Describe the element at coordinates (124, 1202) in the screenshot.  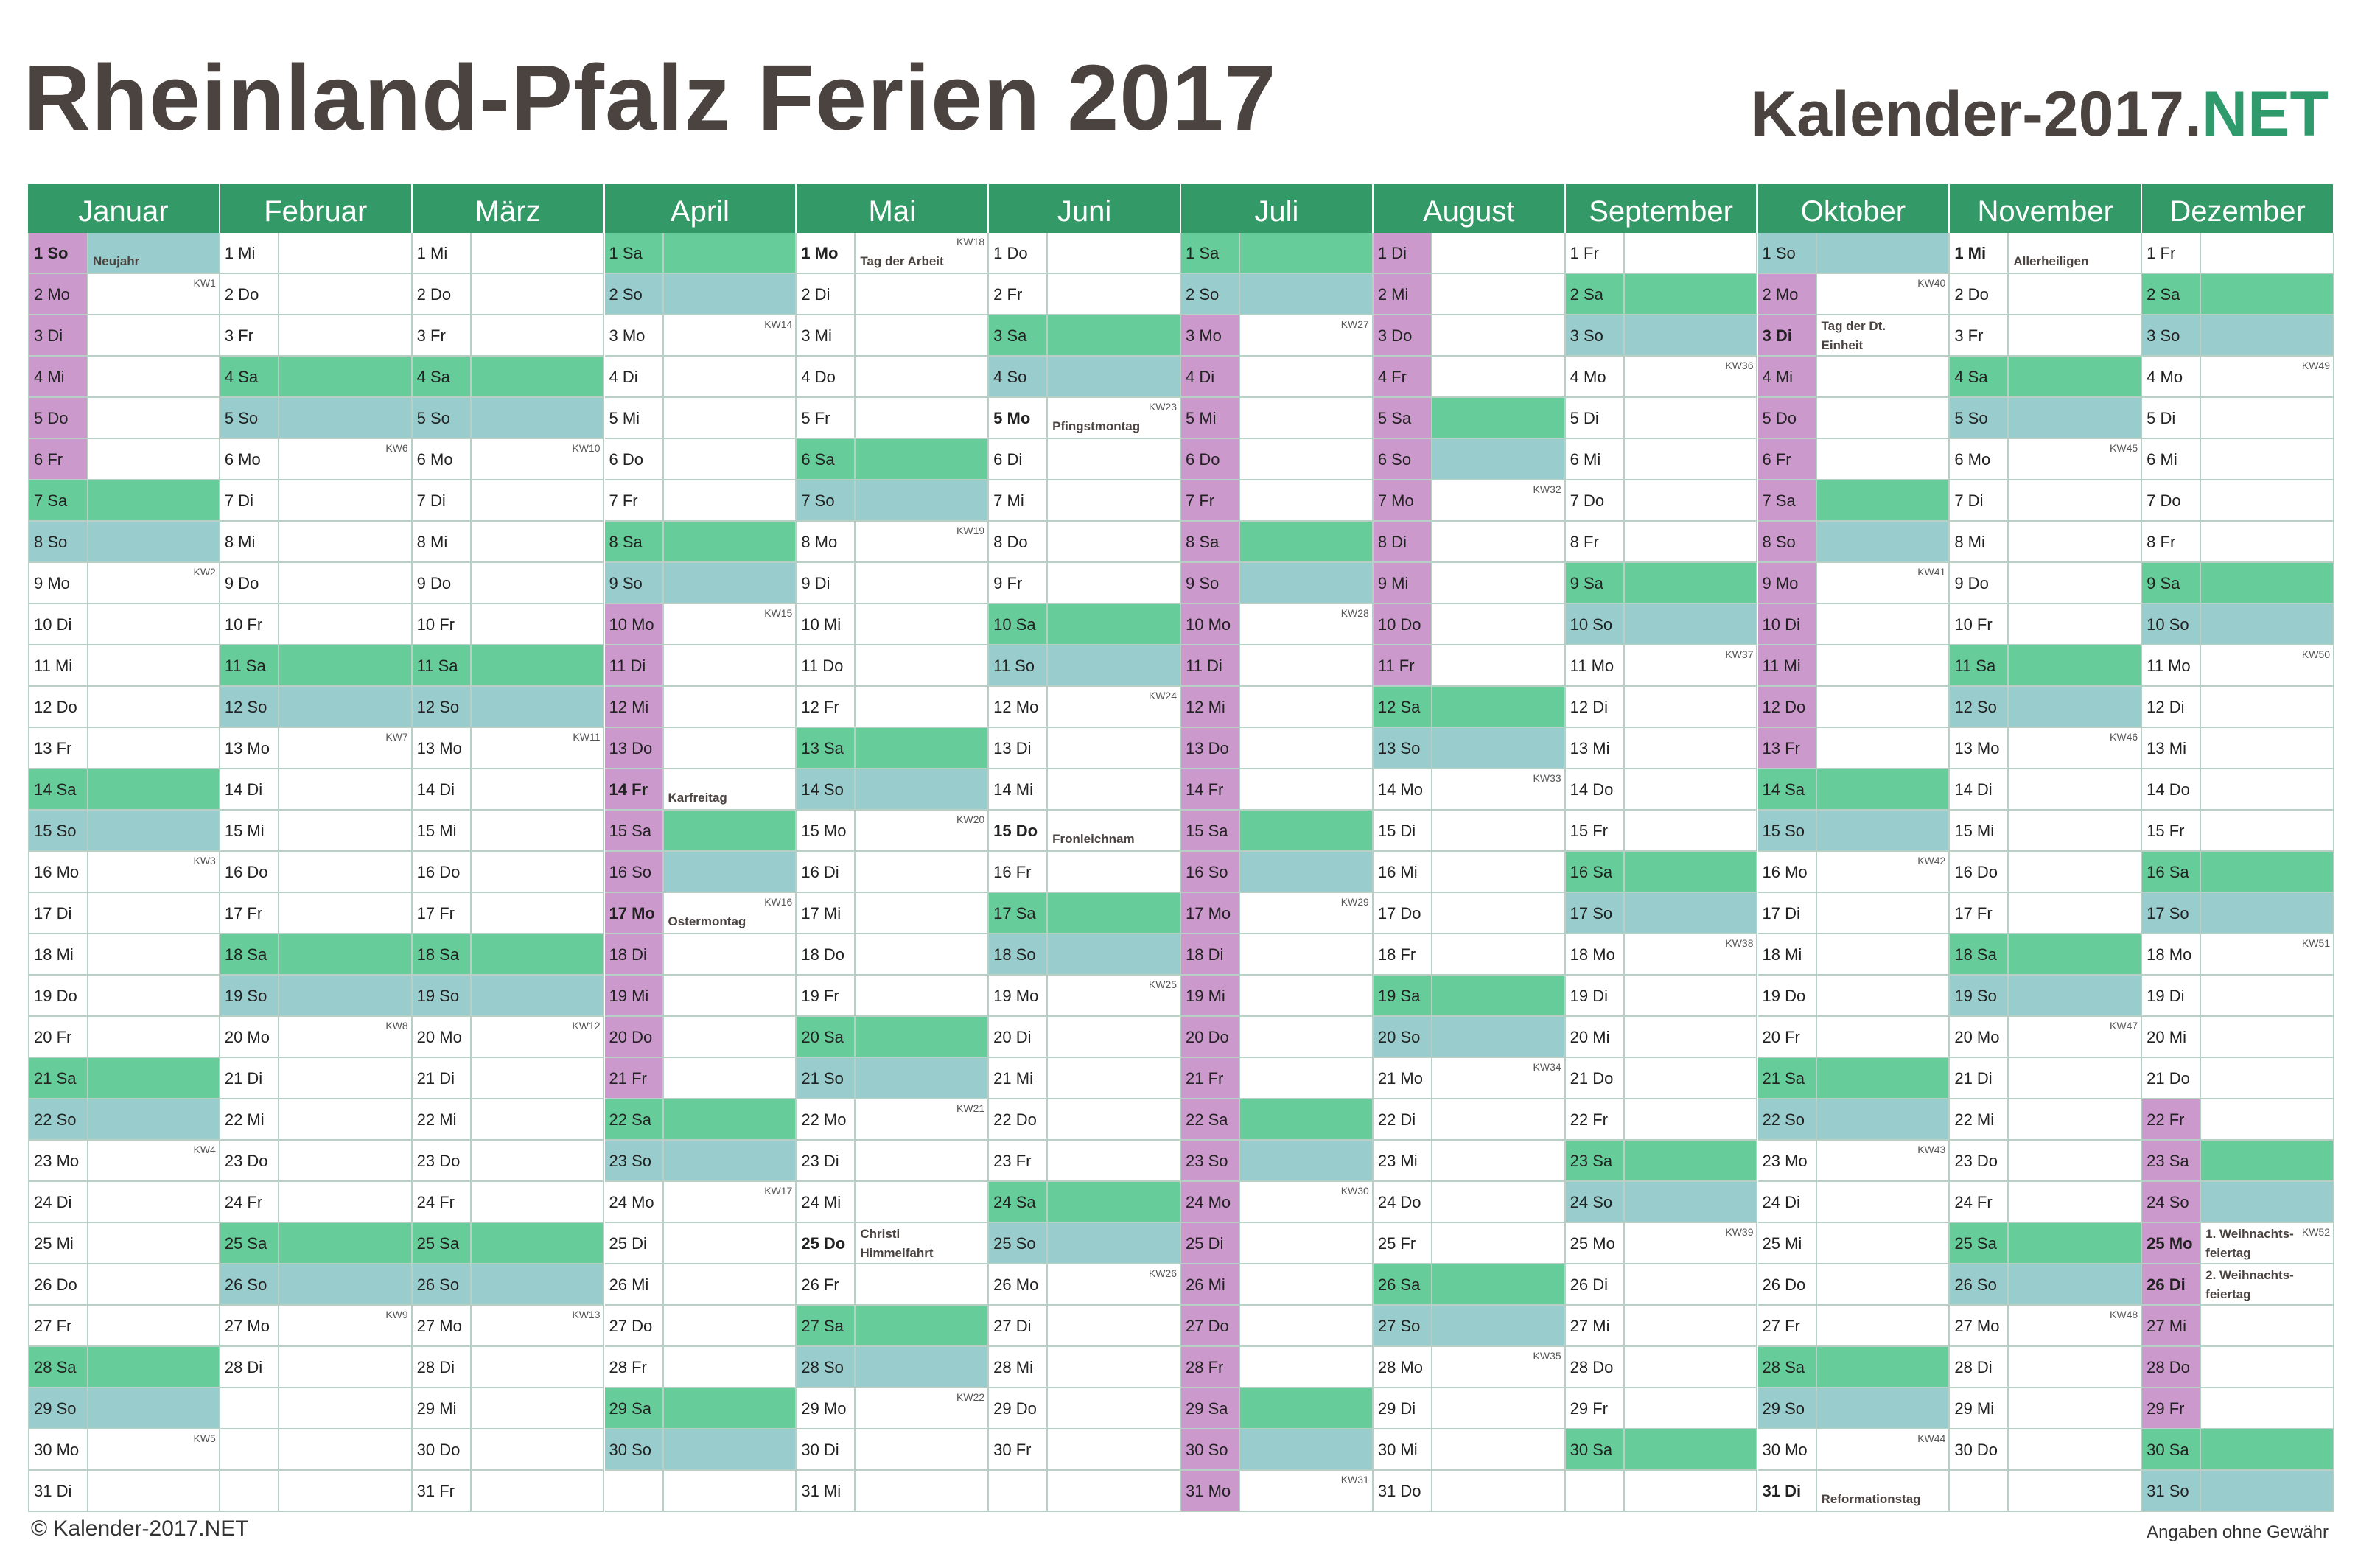
I see `day-cell: 24 Di` at that location.